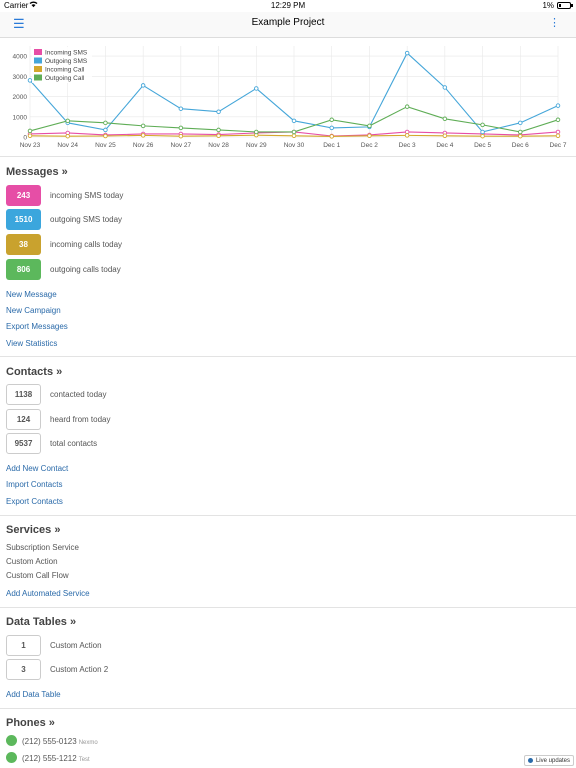  Describe the element at coordinates (23, 195) in the screenshot. I see `incoming-sms-badge: 243` at that location.